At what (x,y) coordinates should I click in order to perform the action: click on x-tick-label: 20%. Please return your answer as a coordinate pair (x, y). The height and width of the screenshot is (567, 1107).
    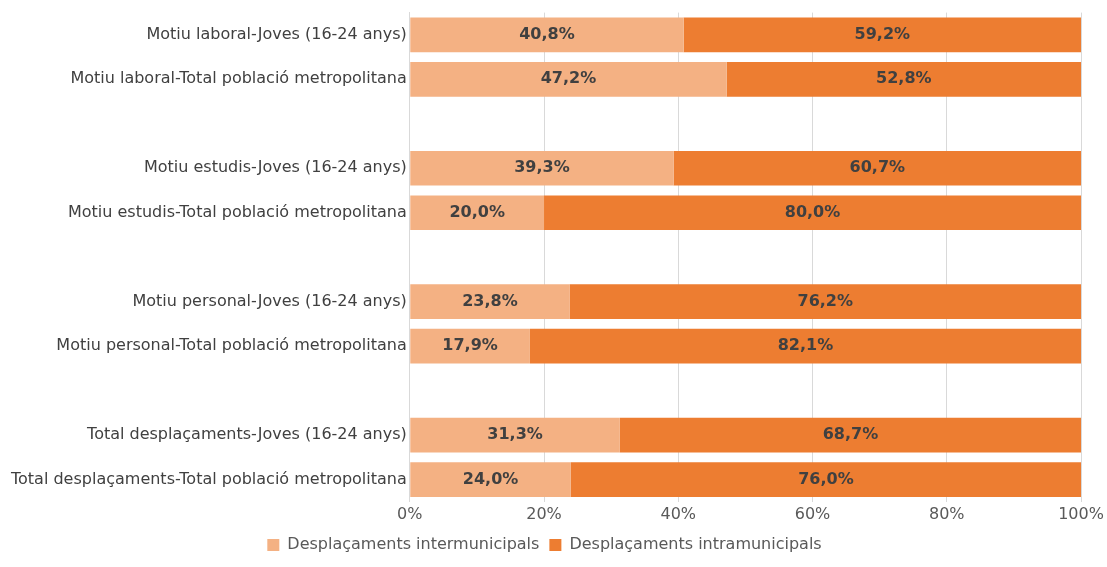
    Looking at the image, I should click on (544, 513).